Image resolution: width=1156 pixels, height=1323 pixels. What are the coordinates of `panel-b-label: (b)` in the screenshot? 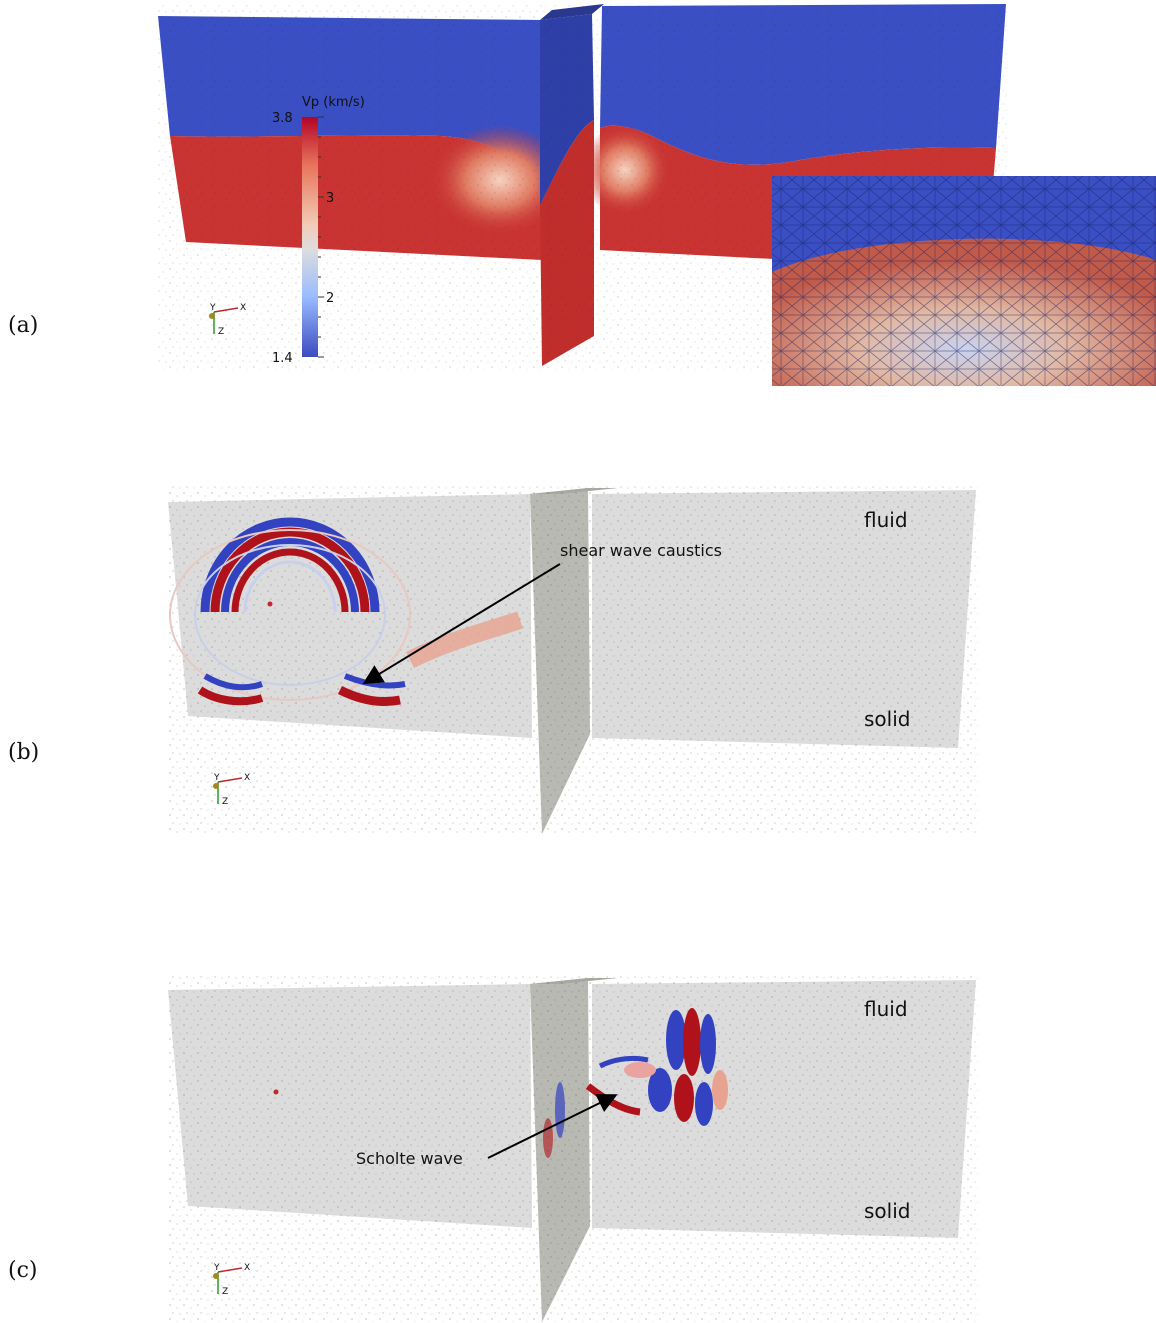 It's located at (24, 752).